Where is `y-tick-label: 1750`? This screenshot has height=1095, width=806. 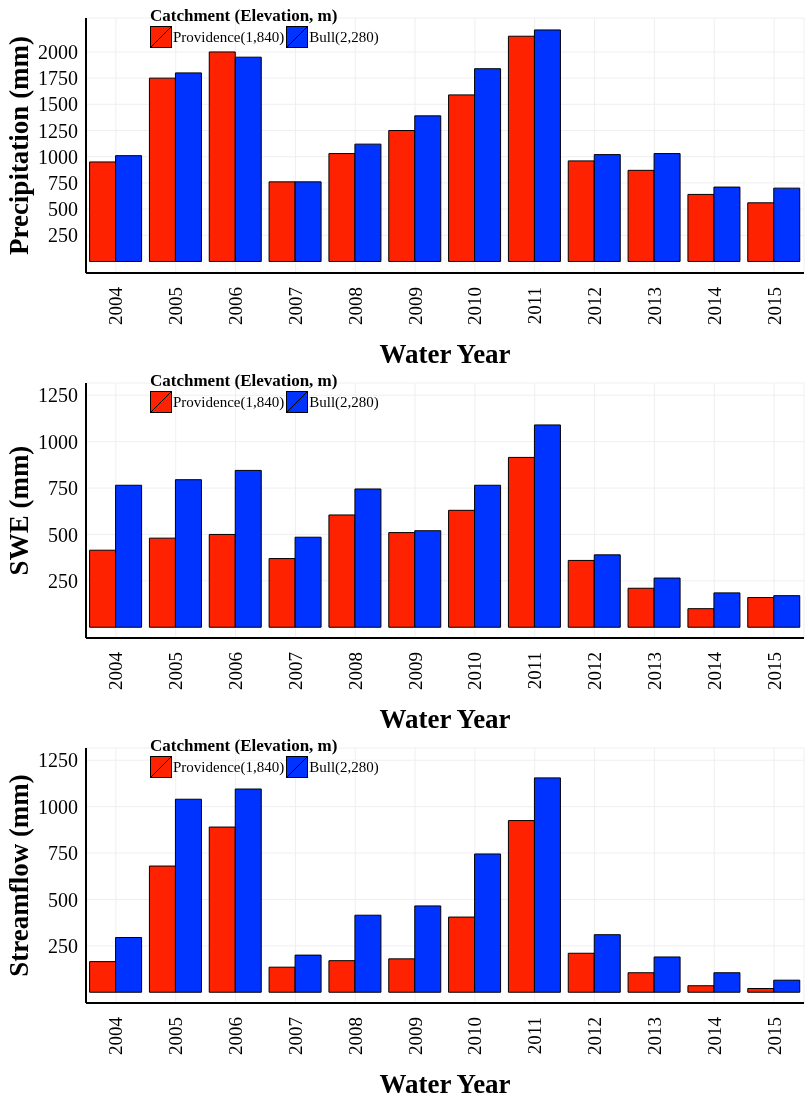 y-tick-label: 1750 is located at coordinates (58, 78).